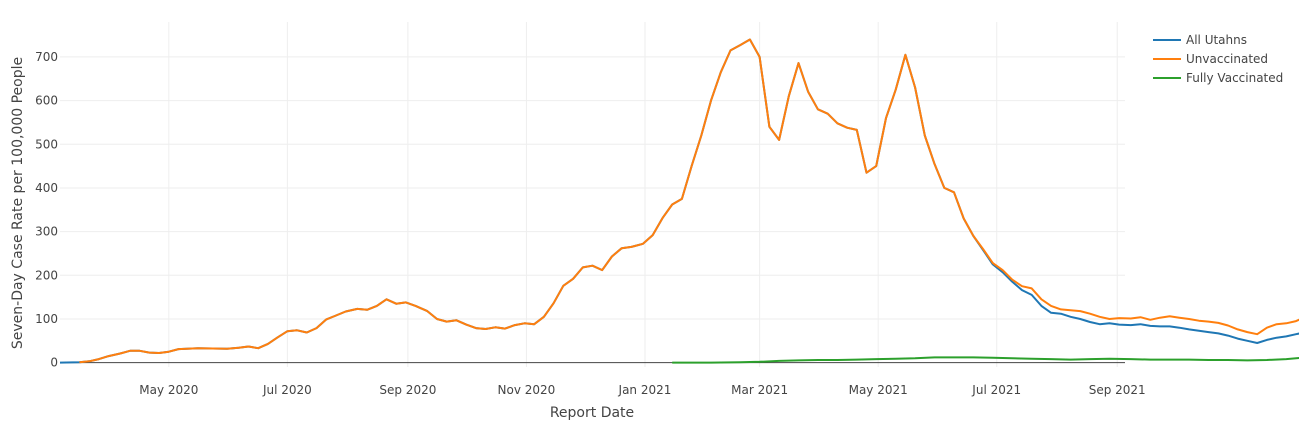  What do you see at coordinates (527, 390) in the screenshot?
I see `x-tick-label: Nov 2020` at bounding box center [527, 390].